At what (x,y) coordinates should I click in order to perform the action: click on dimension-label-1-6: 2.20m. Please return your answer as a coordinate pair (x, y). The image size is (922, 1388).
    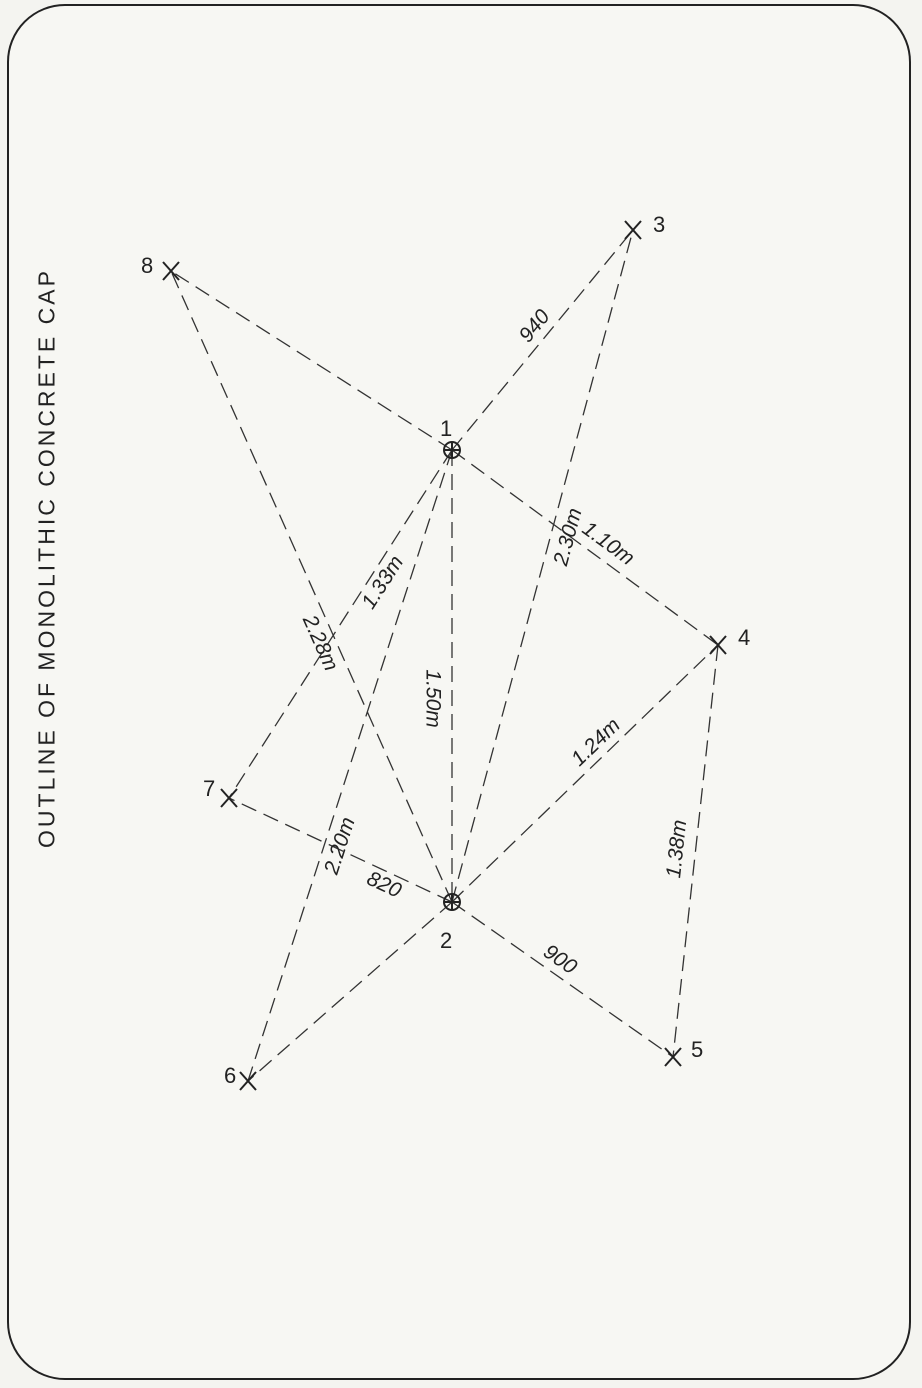
    Looking at the image, I should click on (340, 846).